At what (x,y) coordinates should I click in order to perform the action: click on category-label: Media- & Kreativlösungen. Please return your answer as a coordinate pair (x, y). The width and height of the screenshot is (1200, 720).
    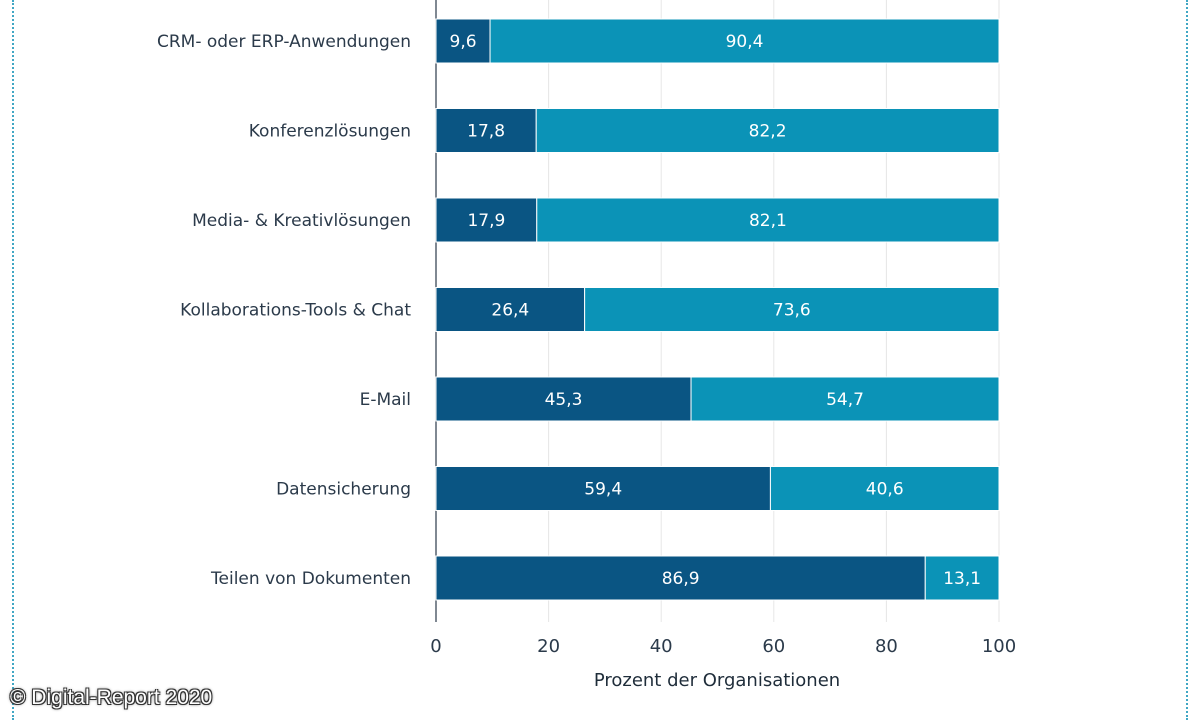
    Looking at the image, I should click on (301, 221).